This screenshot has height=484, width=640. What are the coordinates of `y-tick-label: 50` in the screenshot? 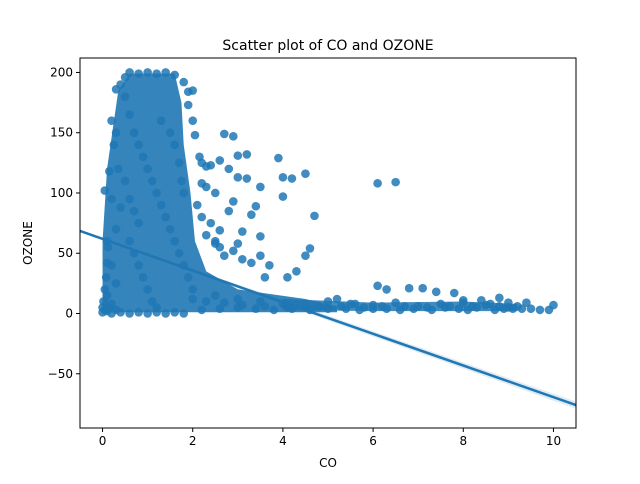 It's located at (65, 253).